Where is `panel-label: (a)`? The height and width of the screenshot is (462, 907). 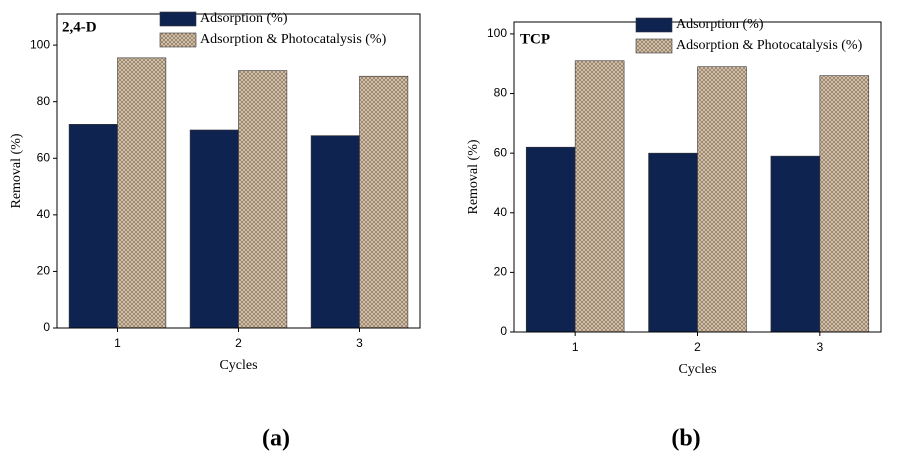
panel-label: (a) is located at coordinates (276, 439).